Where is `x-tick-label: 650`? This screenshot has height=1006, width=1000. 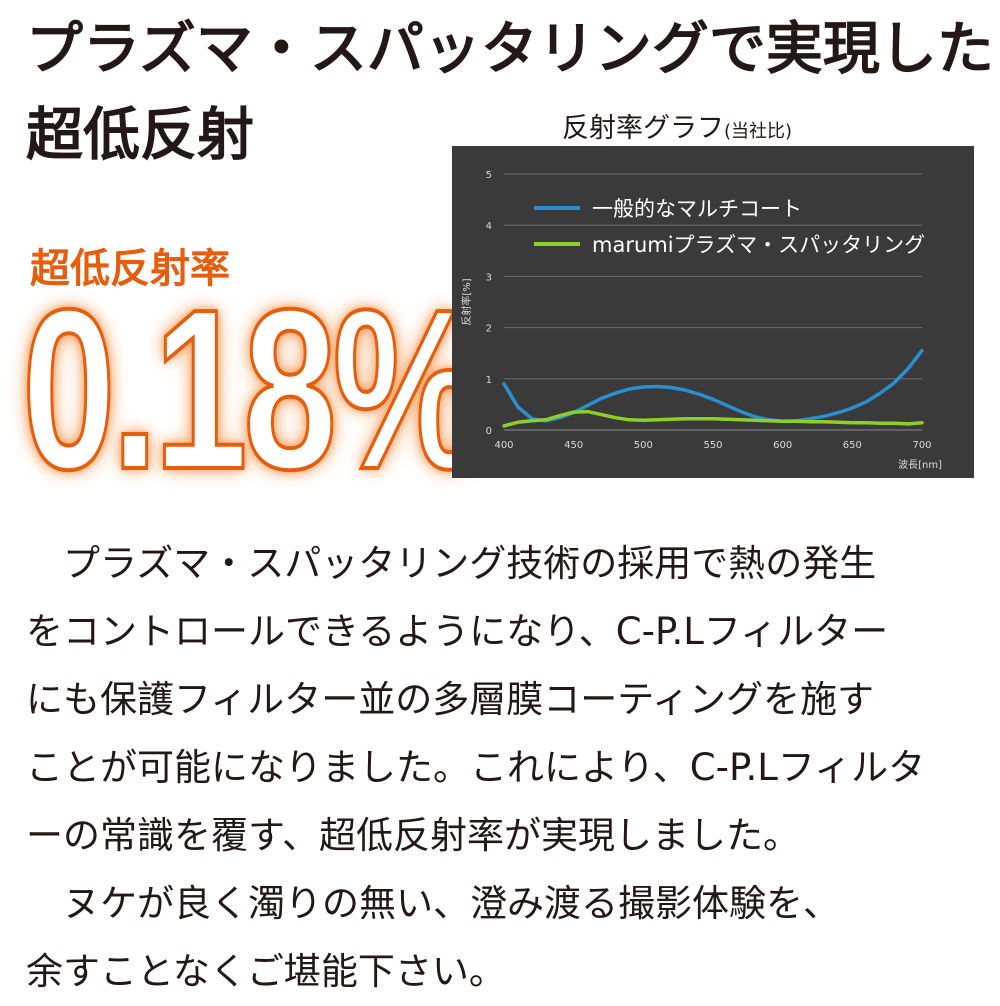 x-tick-label: 650 is located at coordinates (852, 445).